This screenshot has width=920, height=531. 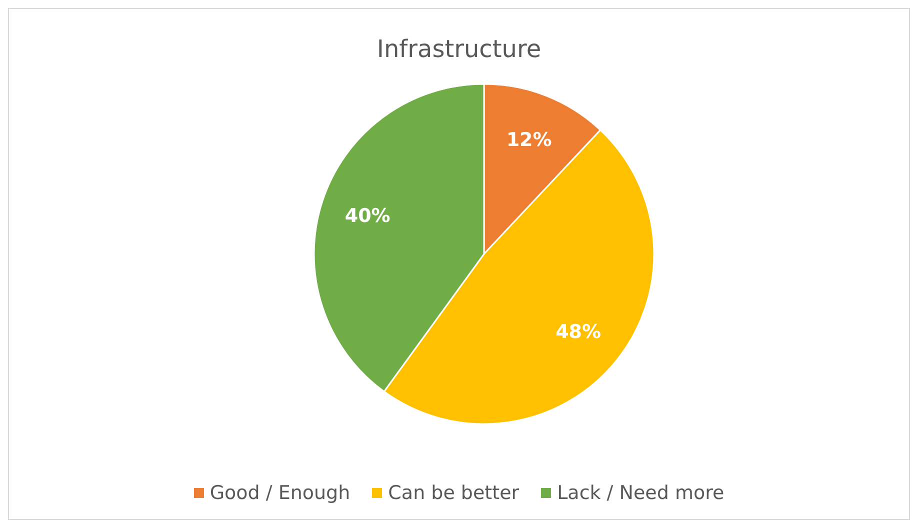 What do you see at coordinates (529, 140) in the screenshot?
I see `data-label: 12%` at bounding box center [529, 140].